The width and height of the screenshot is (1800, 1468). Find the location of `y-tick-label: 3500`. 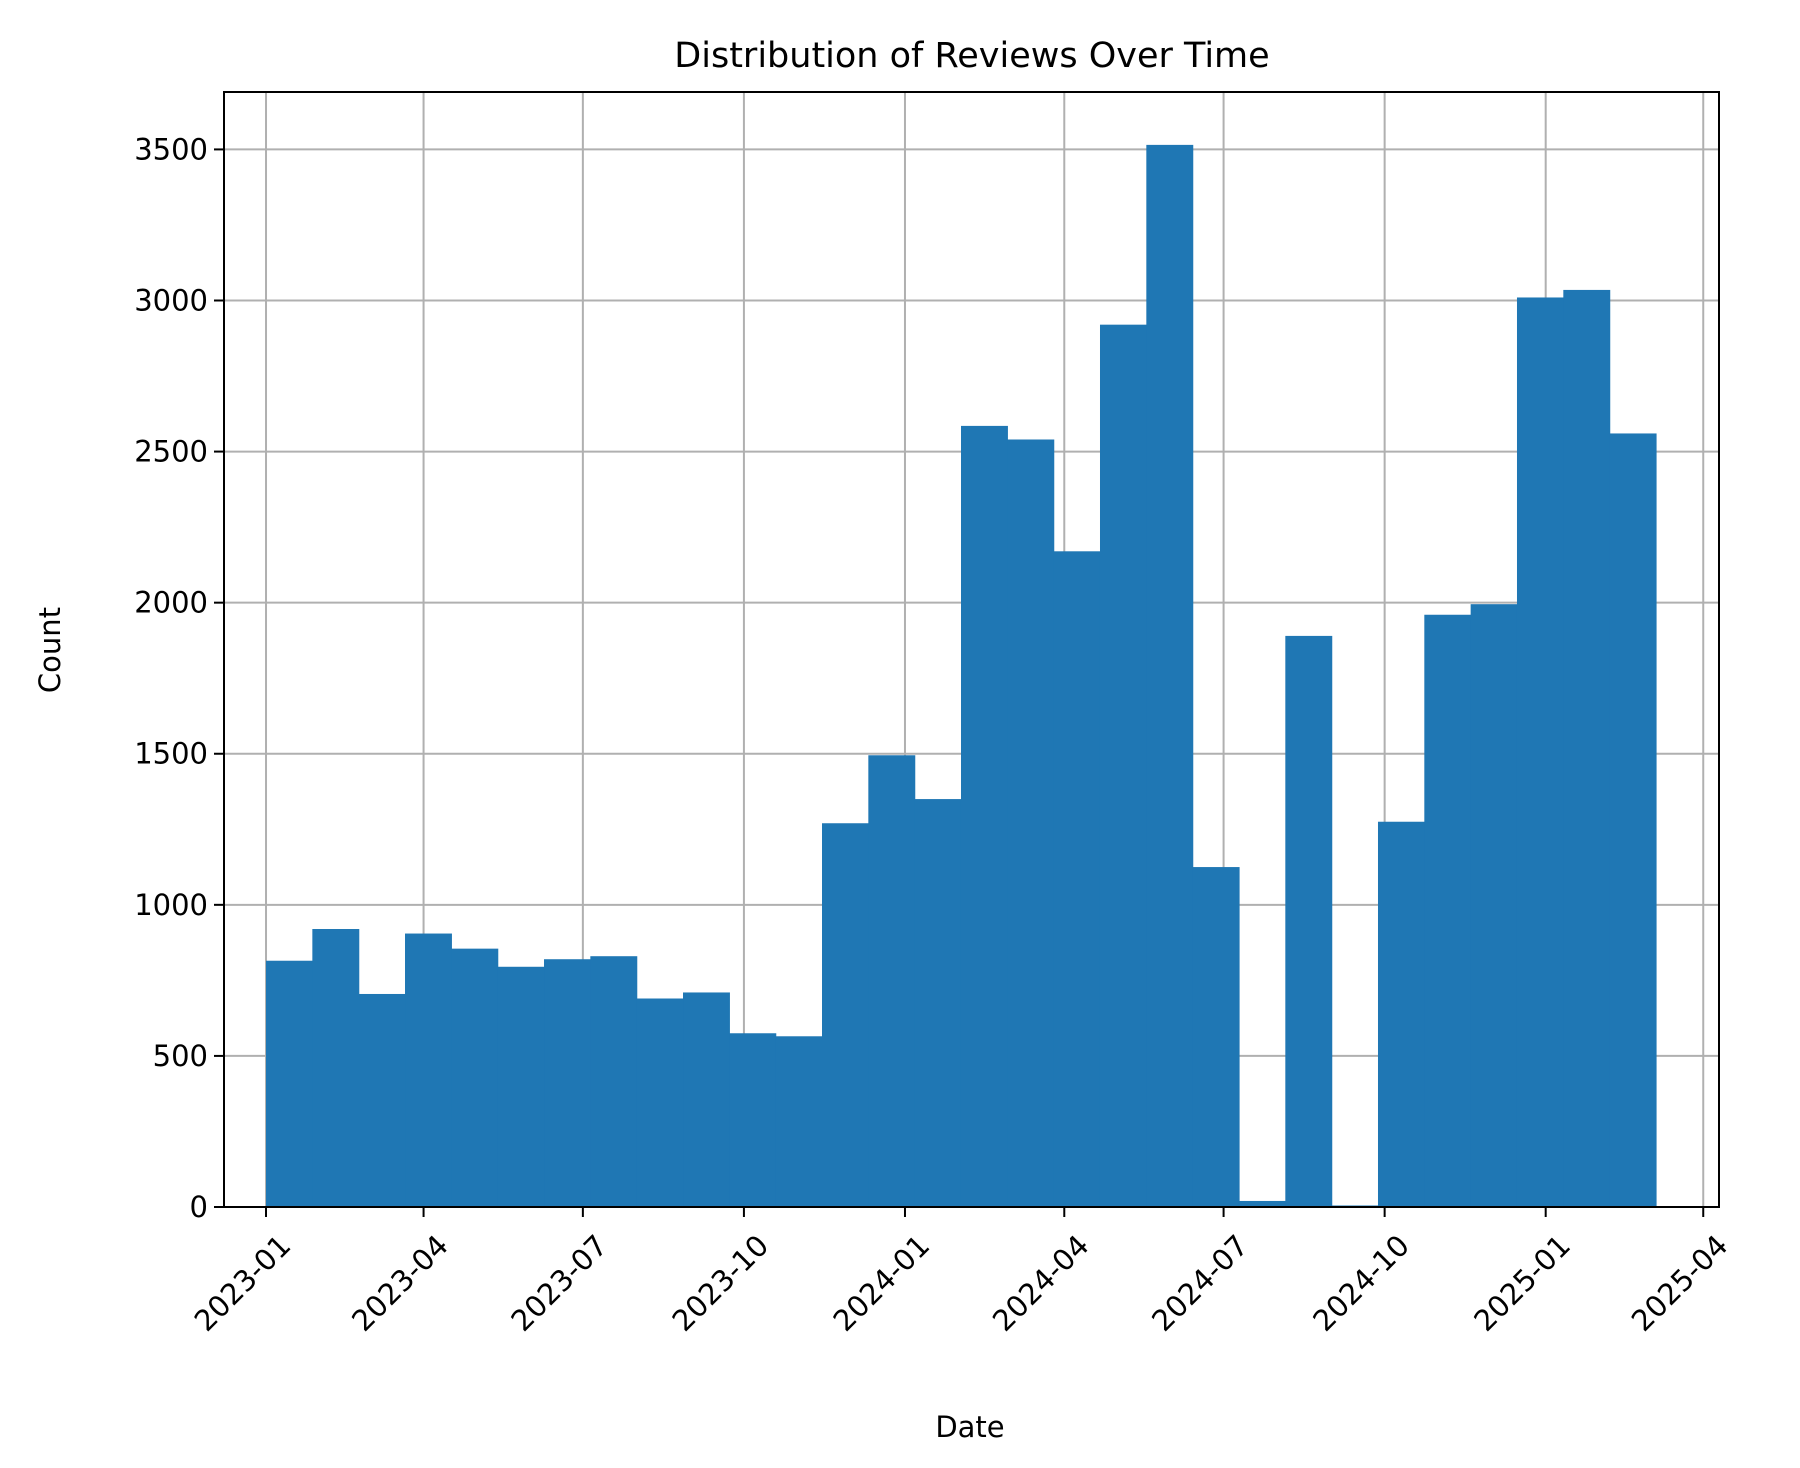

y-tick-label: 3500 is located at coordinates (171, 149).